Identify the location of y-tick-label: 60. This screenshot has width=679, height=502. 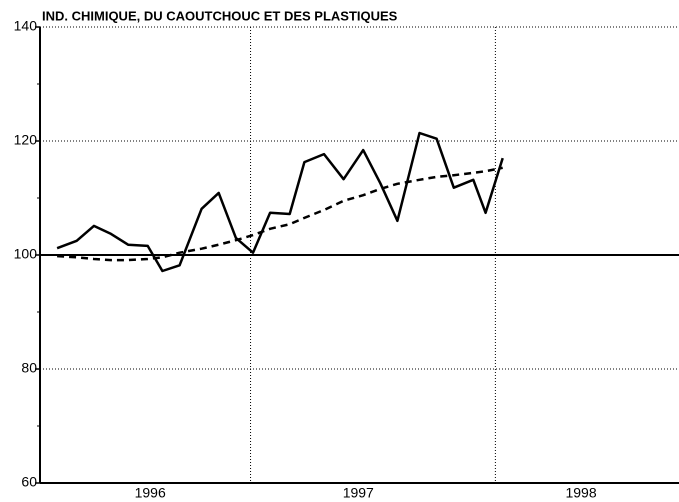
(29, 482).